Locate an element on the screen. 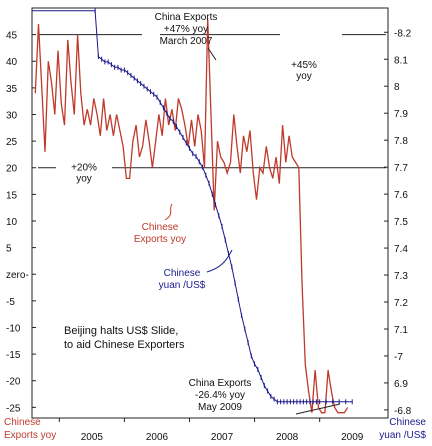  left-axis-title: Exports yoy is located at coordinates (30, 435).